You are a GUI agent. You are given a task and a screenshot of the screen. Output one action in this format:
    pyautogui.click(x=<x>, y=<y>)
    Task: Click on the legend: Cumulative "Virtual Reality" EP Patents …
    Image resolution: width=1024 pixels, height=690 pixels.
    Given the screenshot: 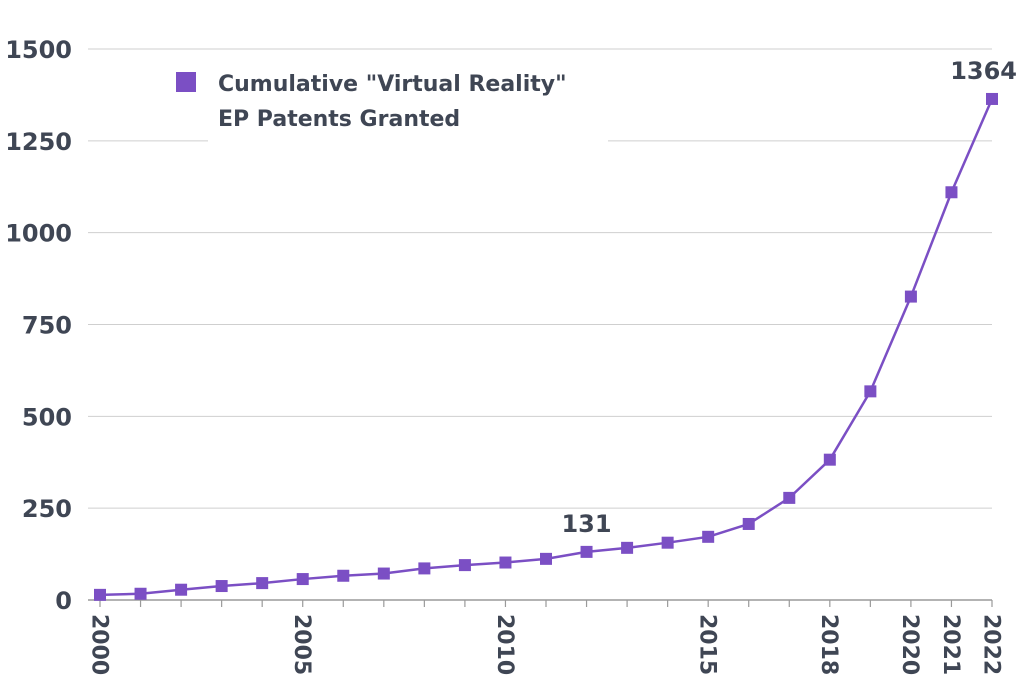 What is the action you would take?
    pyautogui.click(x=392, y=105)
    